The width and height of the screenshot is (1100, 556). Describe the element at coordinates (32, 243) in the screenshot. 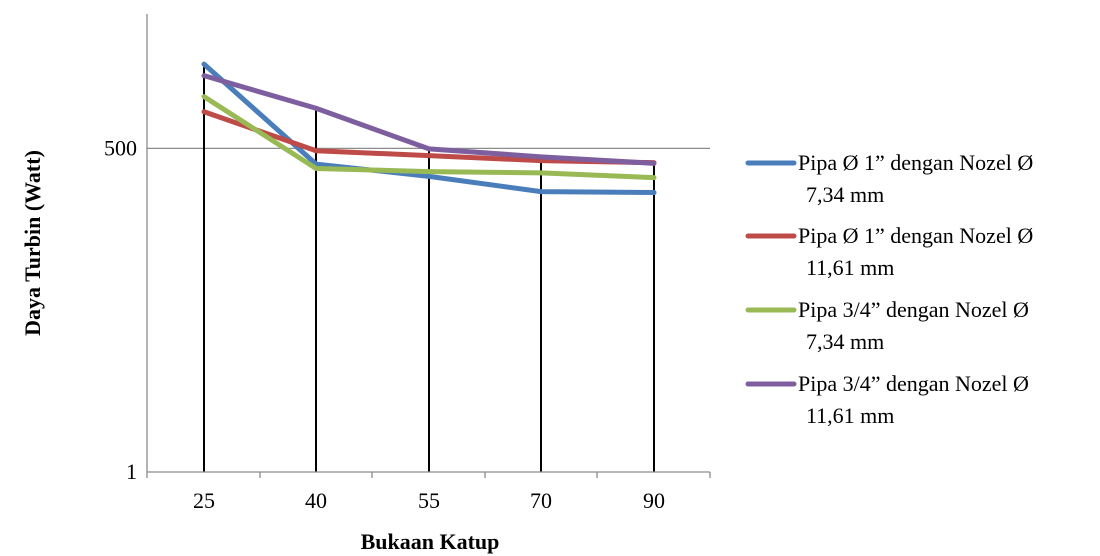

I see `y-axis-title: Daya Turbin (Watt)` at that location.